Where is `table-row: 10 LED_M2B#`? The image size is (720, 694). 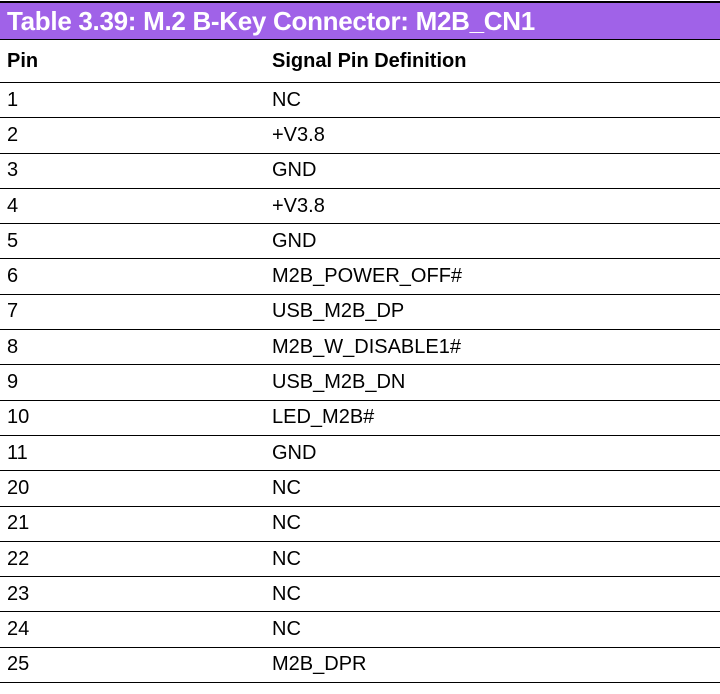
table-row: 10 LED_M2B# is located at coordinates (360, 418).